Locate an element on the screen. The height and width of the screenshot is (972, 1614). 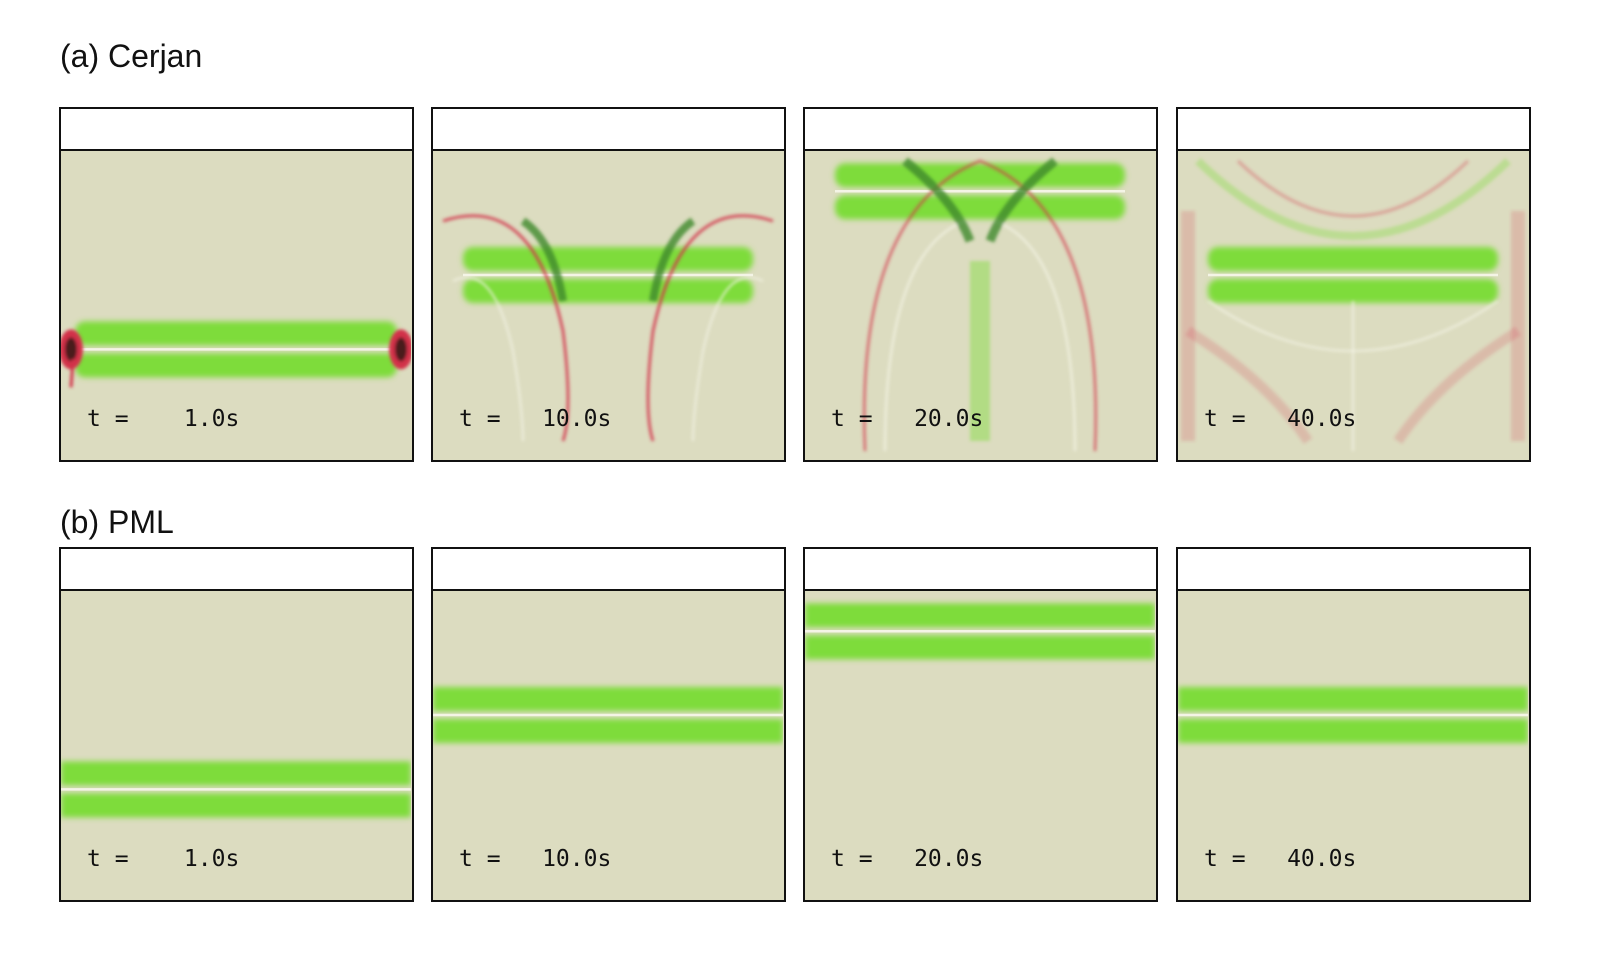
panel-a1: t = 1.0s is located at coordinates (236, 284).